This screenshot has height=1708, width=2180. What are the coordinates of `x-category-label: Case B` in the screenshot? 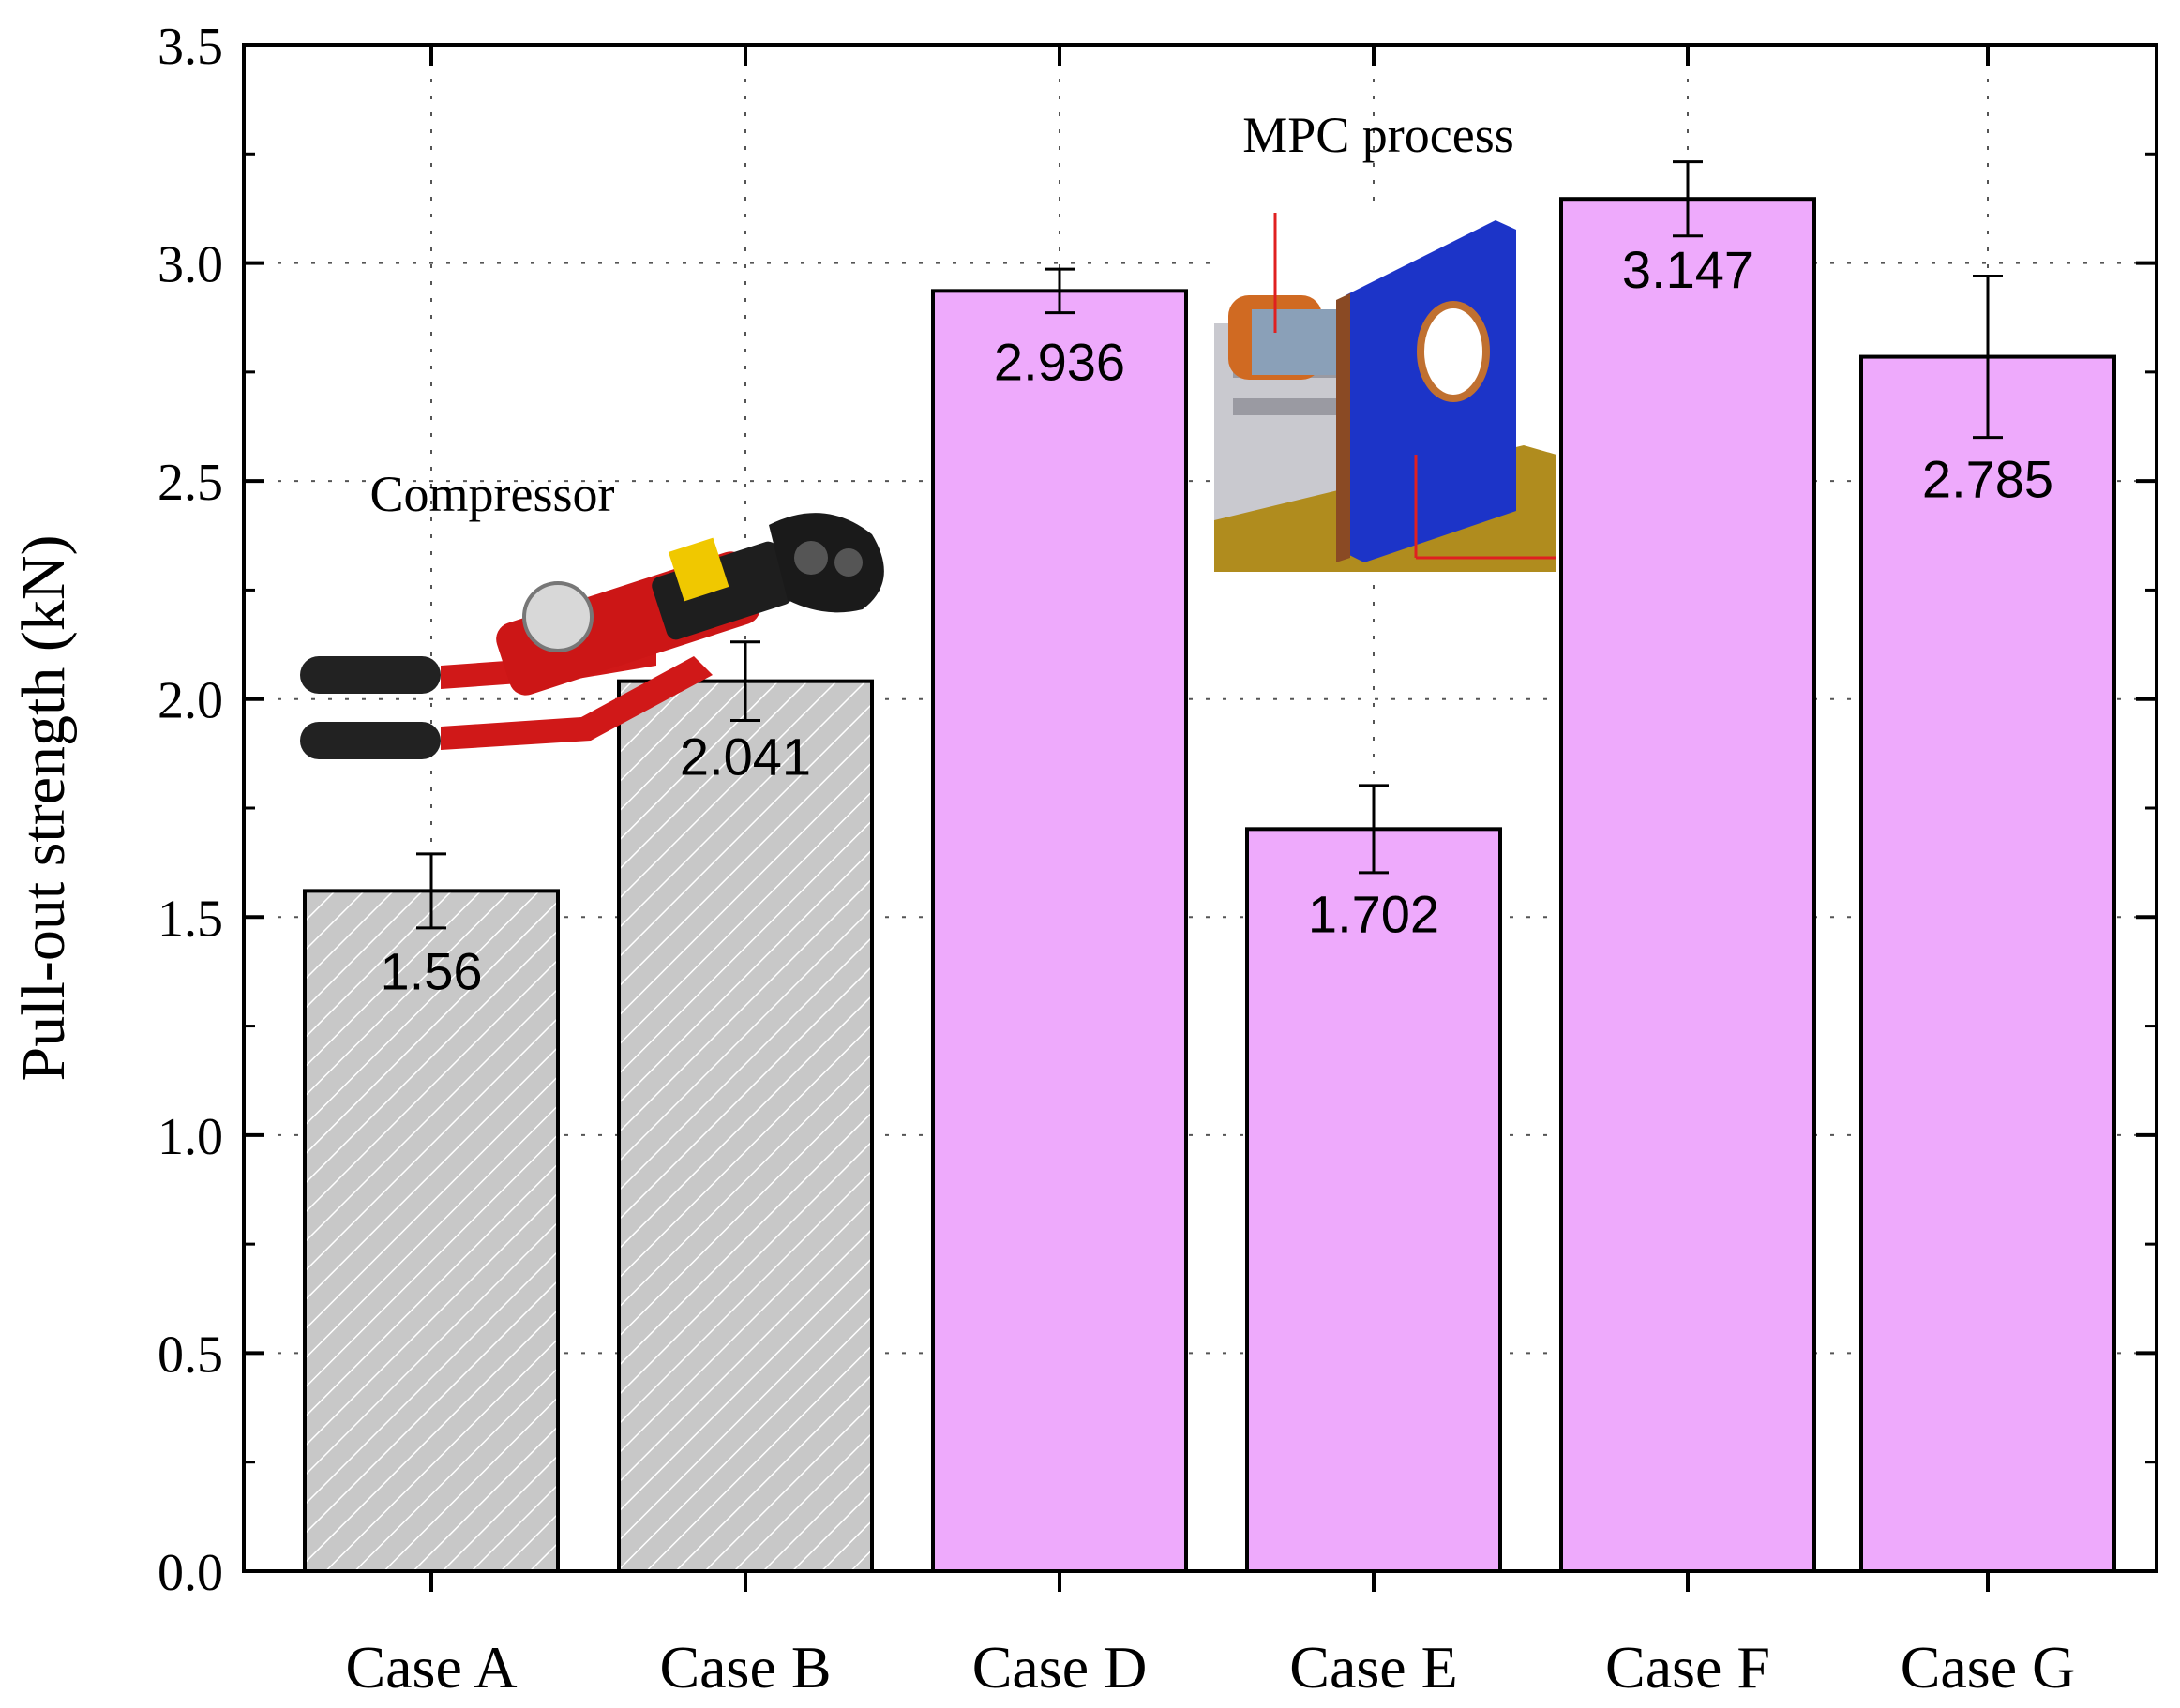 It's located at (745, 1667).